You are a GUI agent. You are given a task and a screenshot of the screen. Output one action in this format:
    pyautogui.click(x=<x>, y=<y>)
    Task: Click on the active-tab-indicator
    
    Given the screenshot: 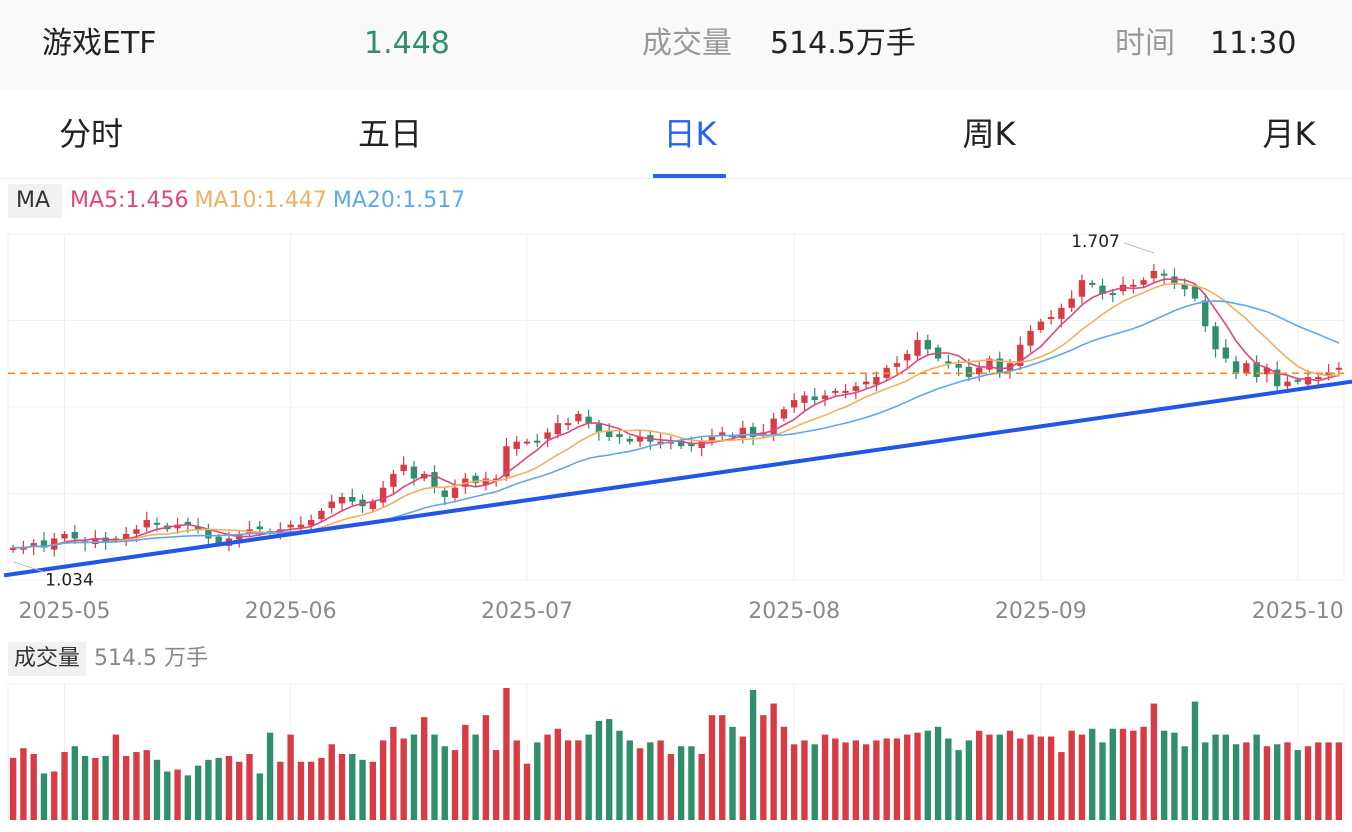 What is the action you would take?
    pyautogui.click(x=689, y=176)
    